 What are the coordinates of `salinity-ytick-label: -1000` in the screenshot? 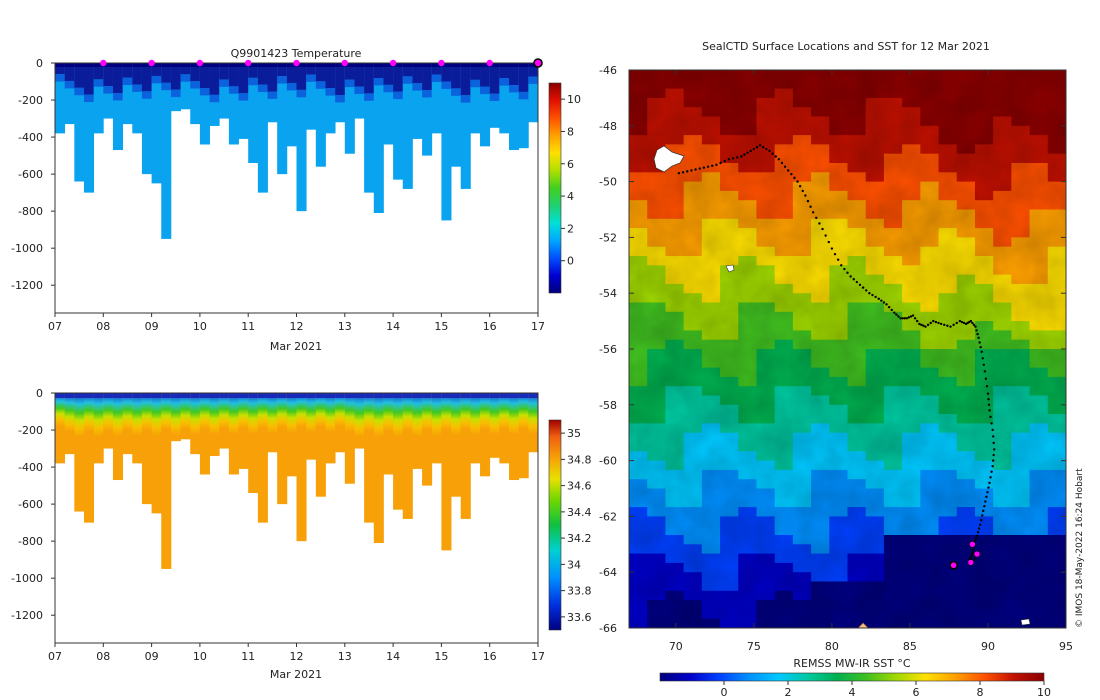 It's located at (27, 578).